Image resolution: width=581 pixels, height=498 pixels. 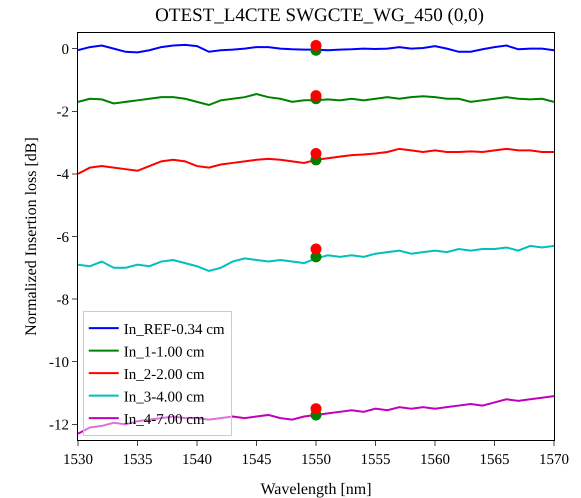 I want to click on x-tick-label: 1560, so click(x=435, y=460).